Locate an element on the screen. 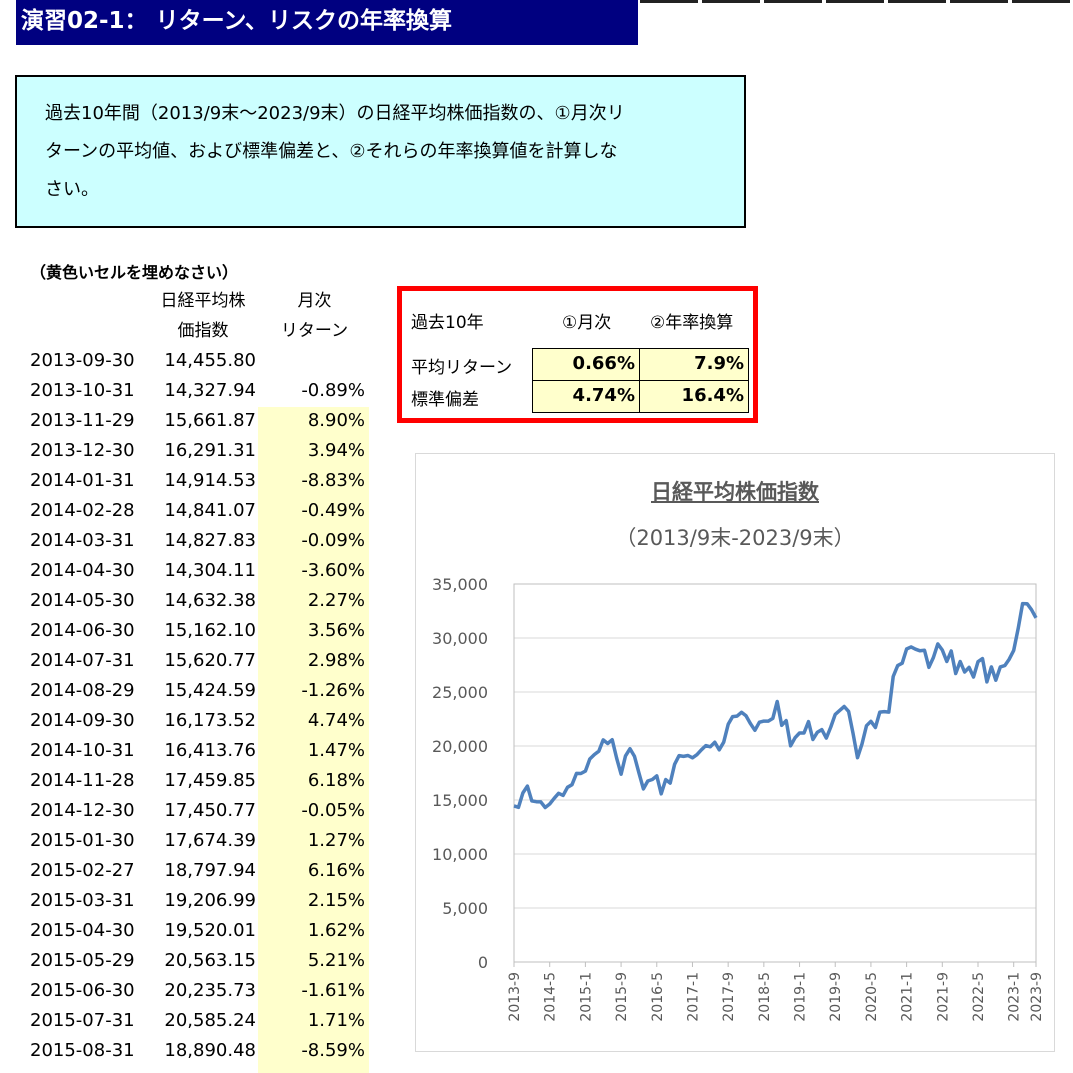 This screenshot has width=1073, height=1073. date-cell: 2014-11-28 is located at coordinates (82, 780).